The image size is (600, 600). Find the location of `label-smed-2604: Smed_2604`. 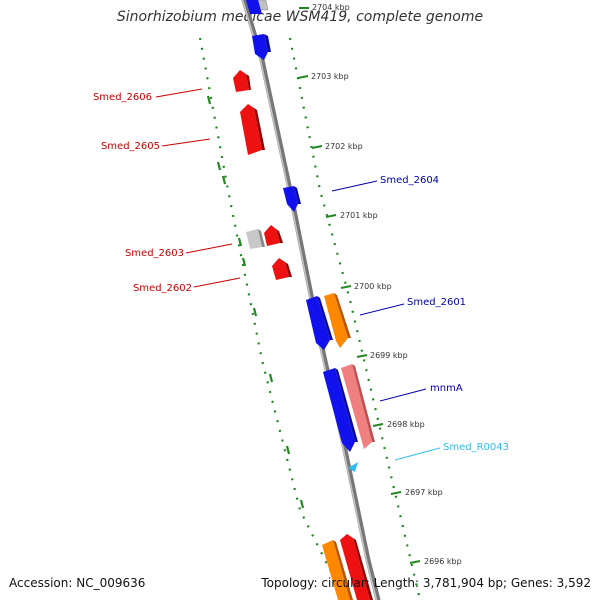

label-smed-2604: Smed_2604 is located at coordinates (409, 180).